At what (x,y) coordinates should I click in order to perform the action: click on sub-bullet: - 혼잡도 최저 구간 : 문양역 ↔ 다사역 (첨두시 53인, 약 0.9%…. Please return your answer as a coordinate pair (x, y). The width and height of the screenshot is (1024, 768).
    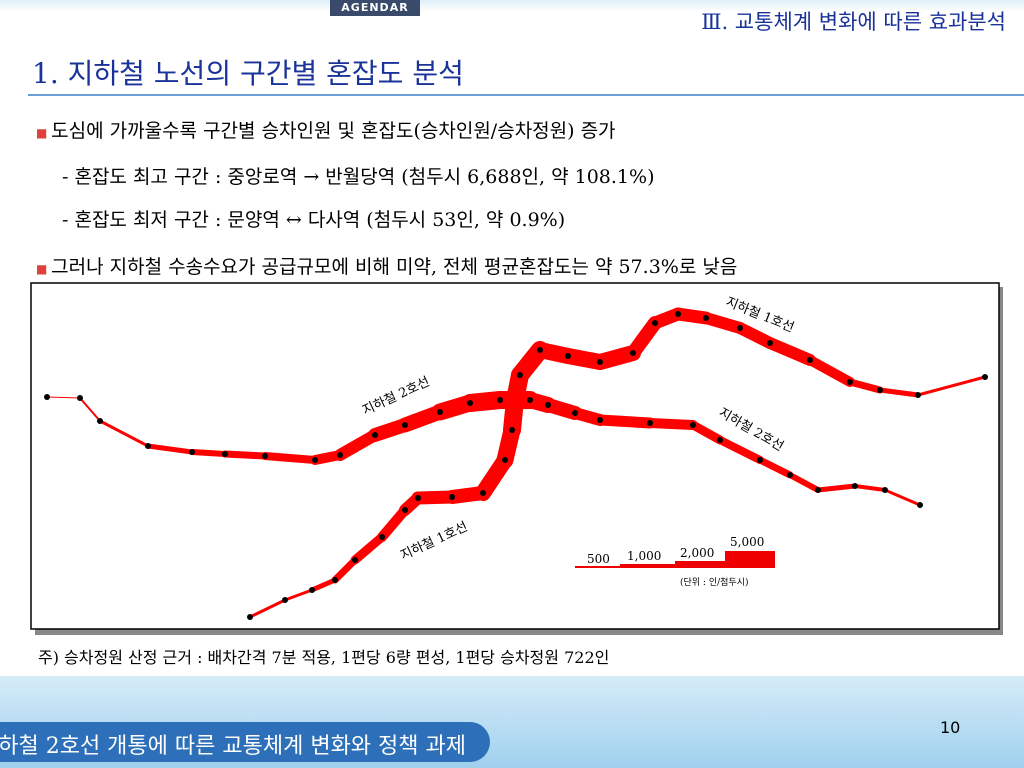
    Looking at the image, I should click on (314, 220).